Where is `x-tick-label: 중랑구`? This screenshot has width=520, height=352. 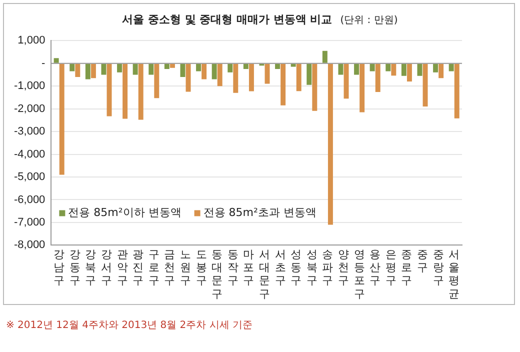 x-tick-label: 중랑구 is located at coordinates (438, 268).